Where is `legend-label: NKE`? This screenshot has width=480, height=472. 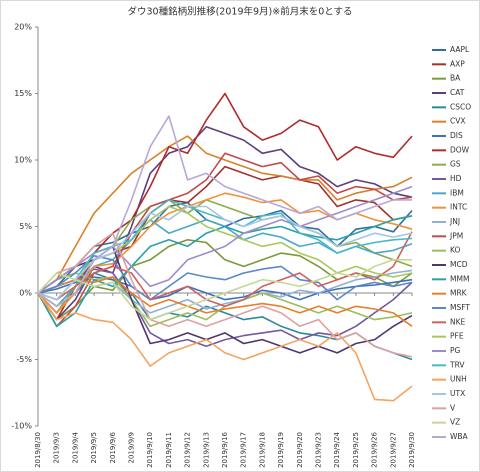
legend-label: NKE is located at coordinates (458, 321).